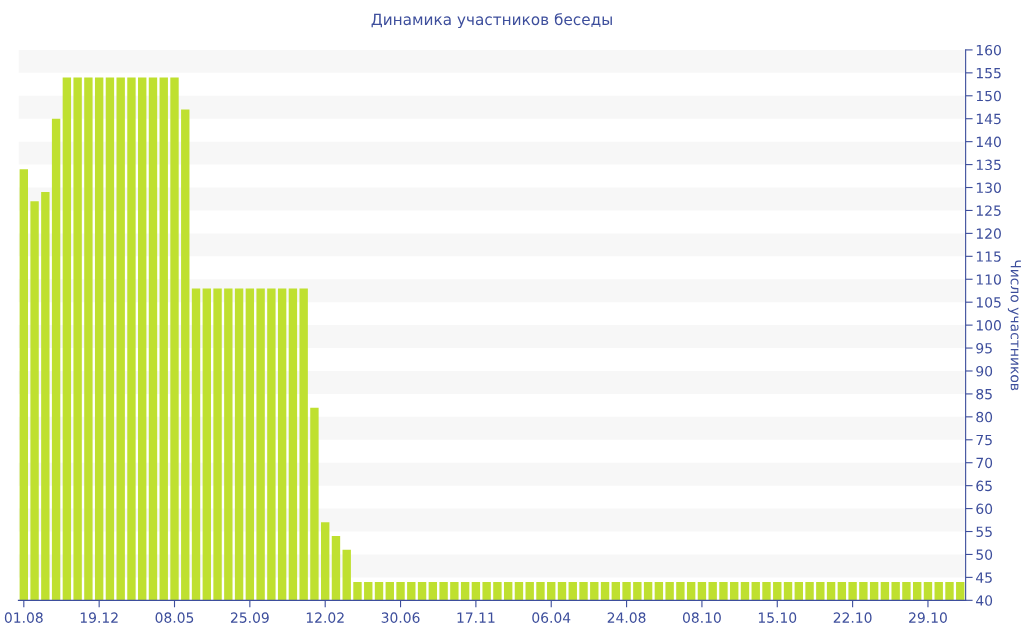  I want to click on x-tick-label: 24.08, so click(626, 617).